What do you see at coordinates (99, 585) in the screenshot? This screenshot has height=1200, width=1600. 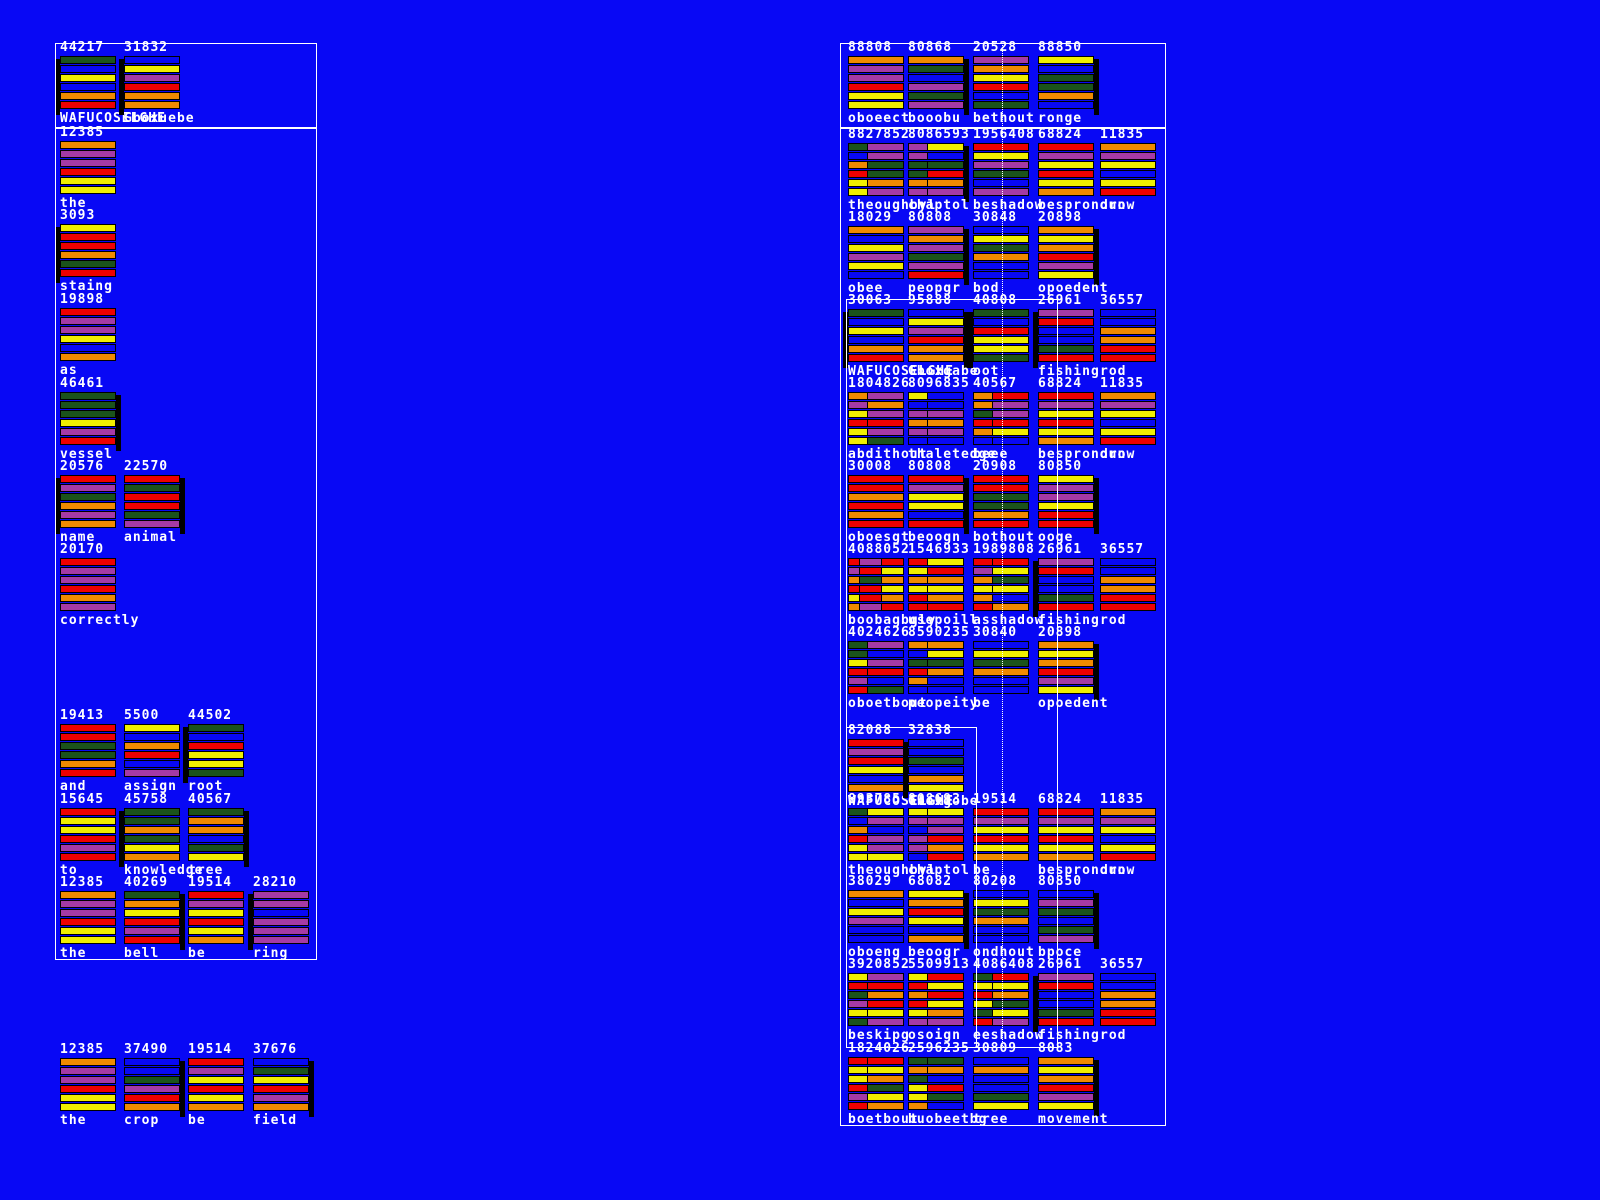 I see `word-block: 20170 correctly` at bounding box center [99, 585].